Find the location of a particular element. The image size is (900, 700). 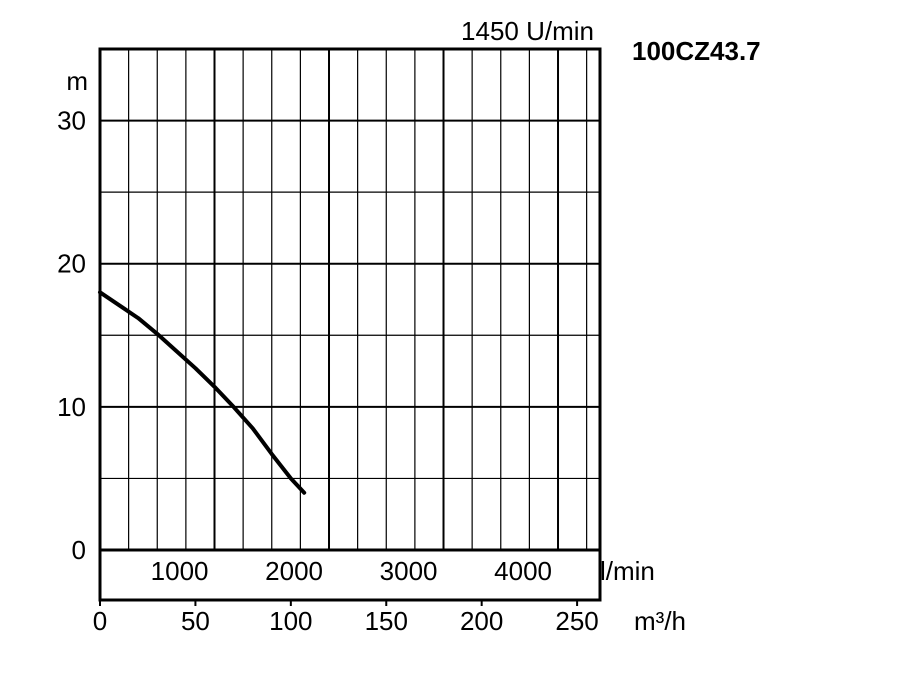

model-label: 100CZ43.7 is located at coordinates (696, 51).